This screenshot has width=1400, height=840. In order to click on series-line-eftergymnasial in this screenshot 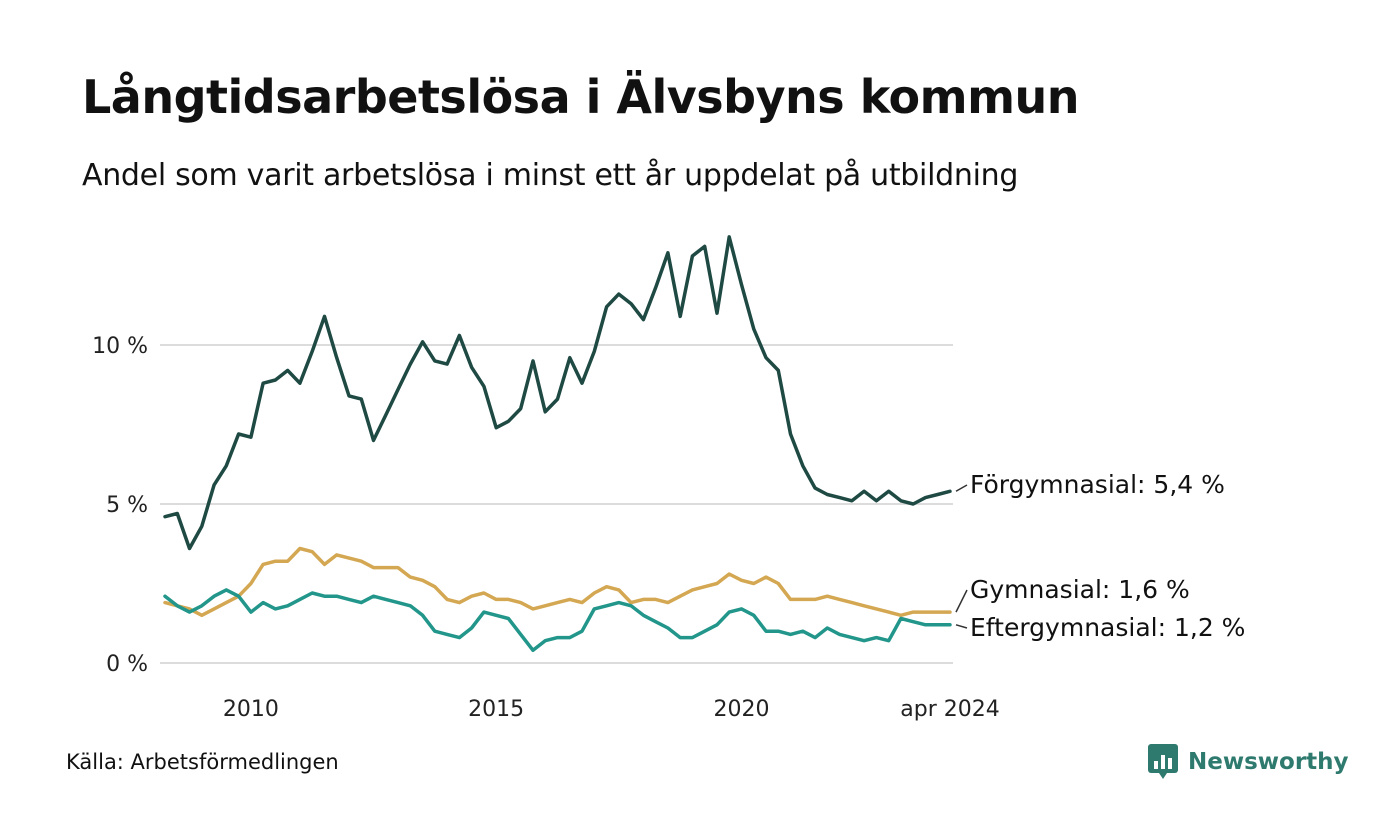, I will do `click(557, 620)`.